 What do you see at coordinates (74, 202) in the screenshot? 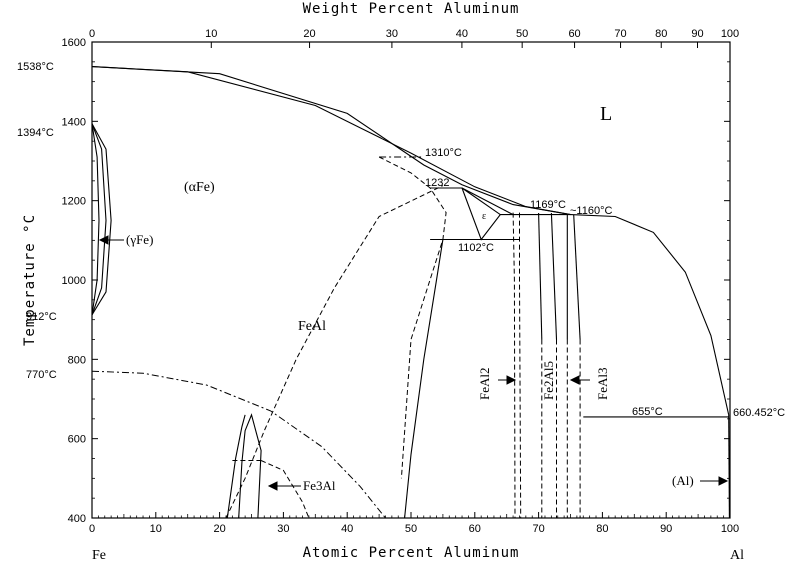
I see `y-tick-label: 1200` at bounding box center [74, 202].